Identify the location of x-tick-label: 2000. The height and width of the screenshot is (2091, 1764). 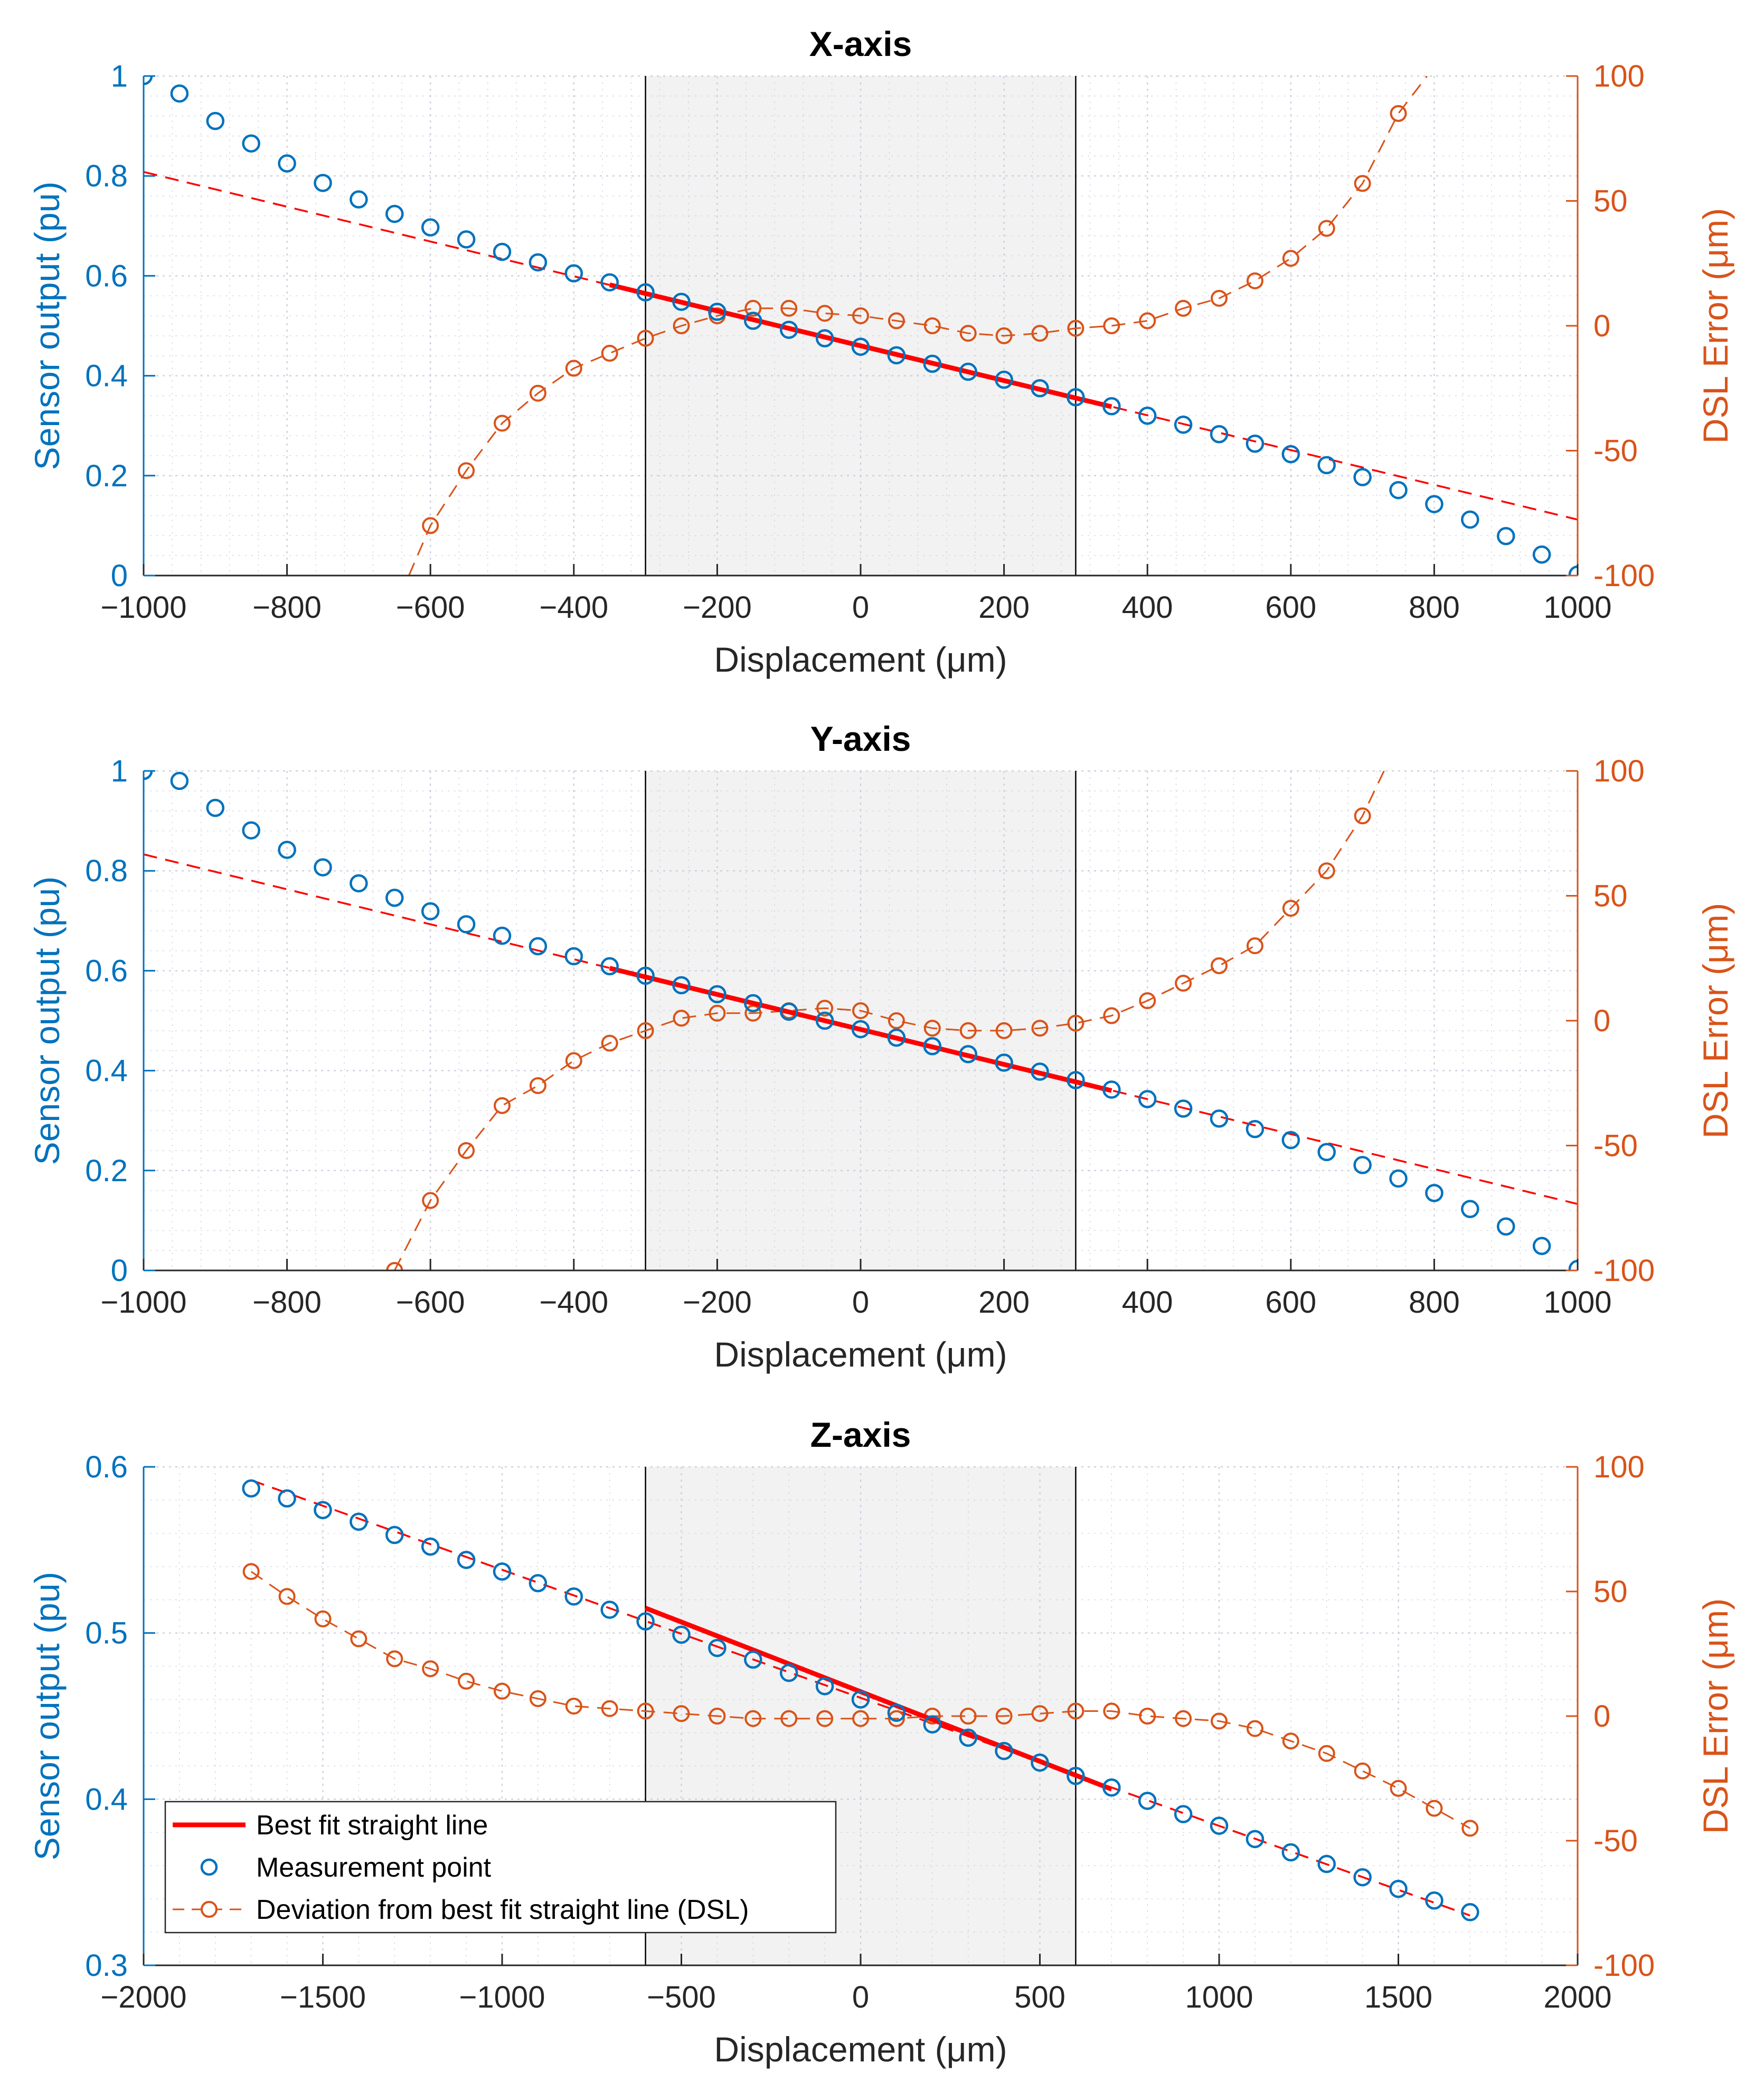
(1577, 1997).